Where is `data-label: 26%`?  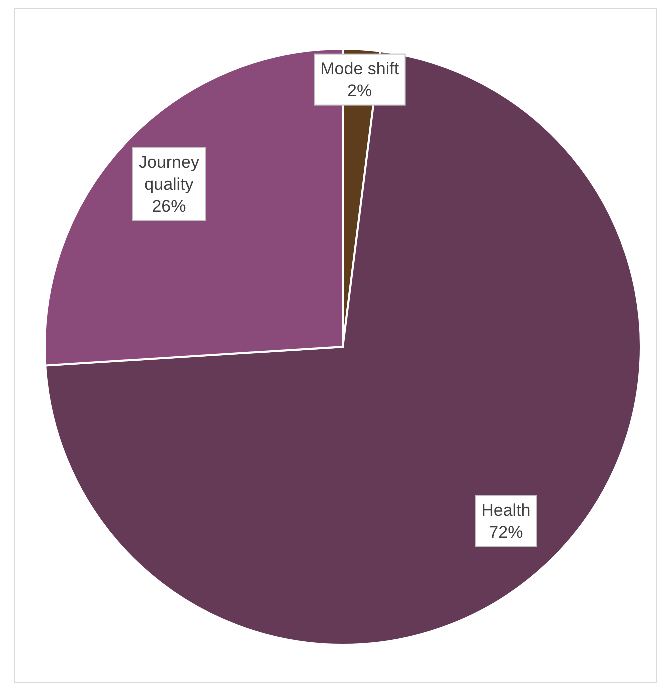 data-label: 26% is located at coordinates (169, 206).